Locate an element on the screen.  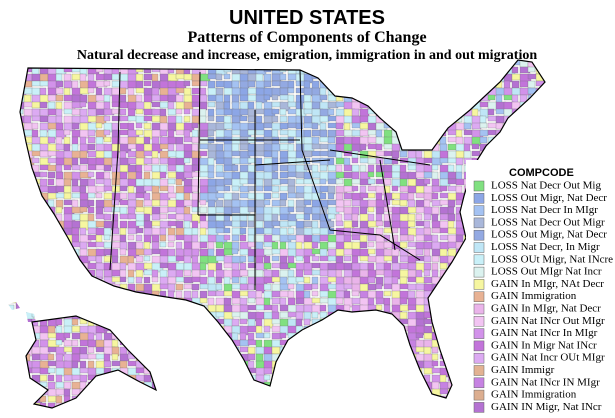
legend-label: GAIN Immigration is located at coordinates (534, 395).